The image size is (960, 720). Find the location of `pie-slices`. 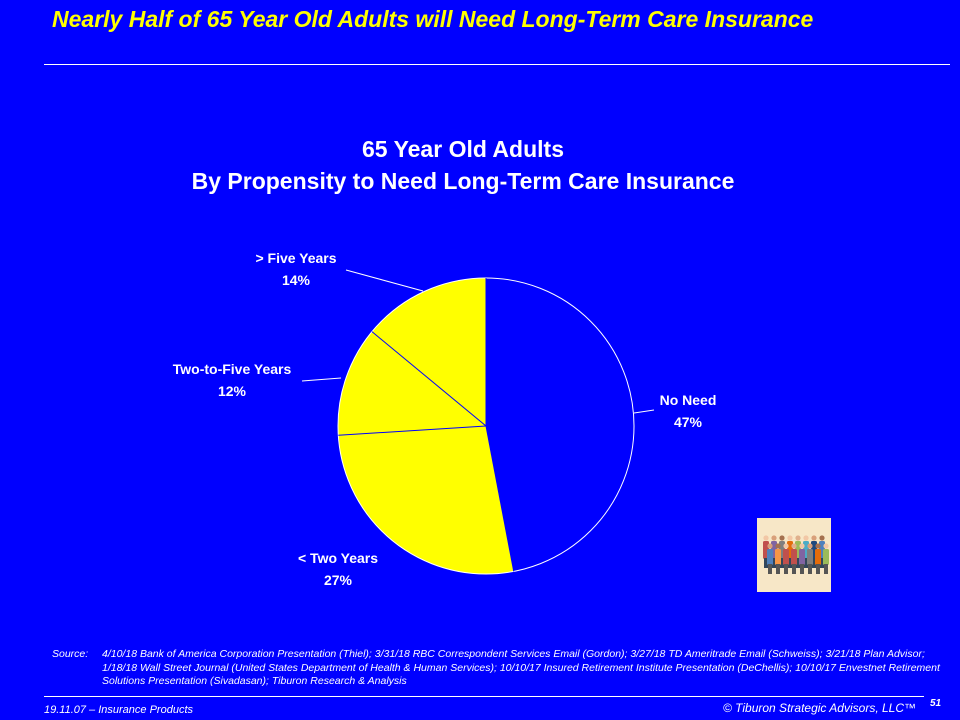

pie-slices is located at coordinates (486, 426).